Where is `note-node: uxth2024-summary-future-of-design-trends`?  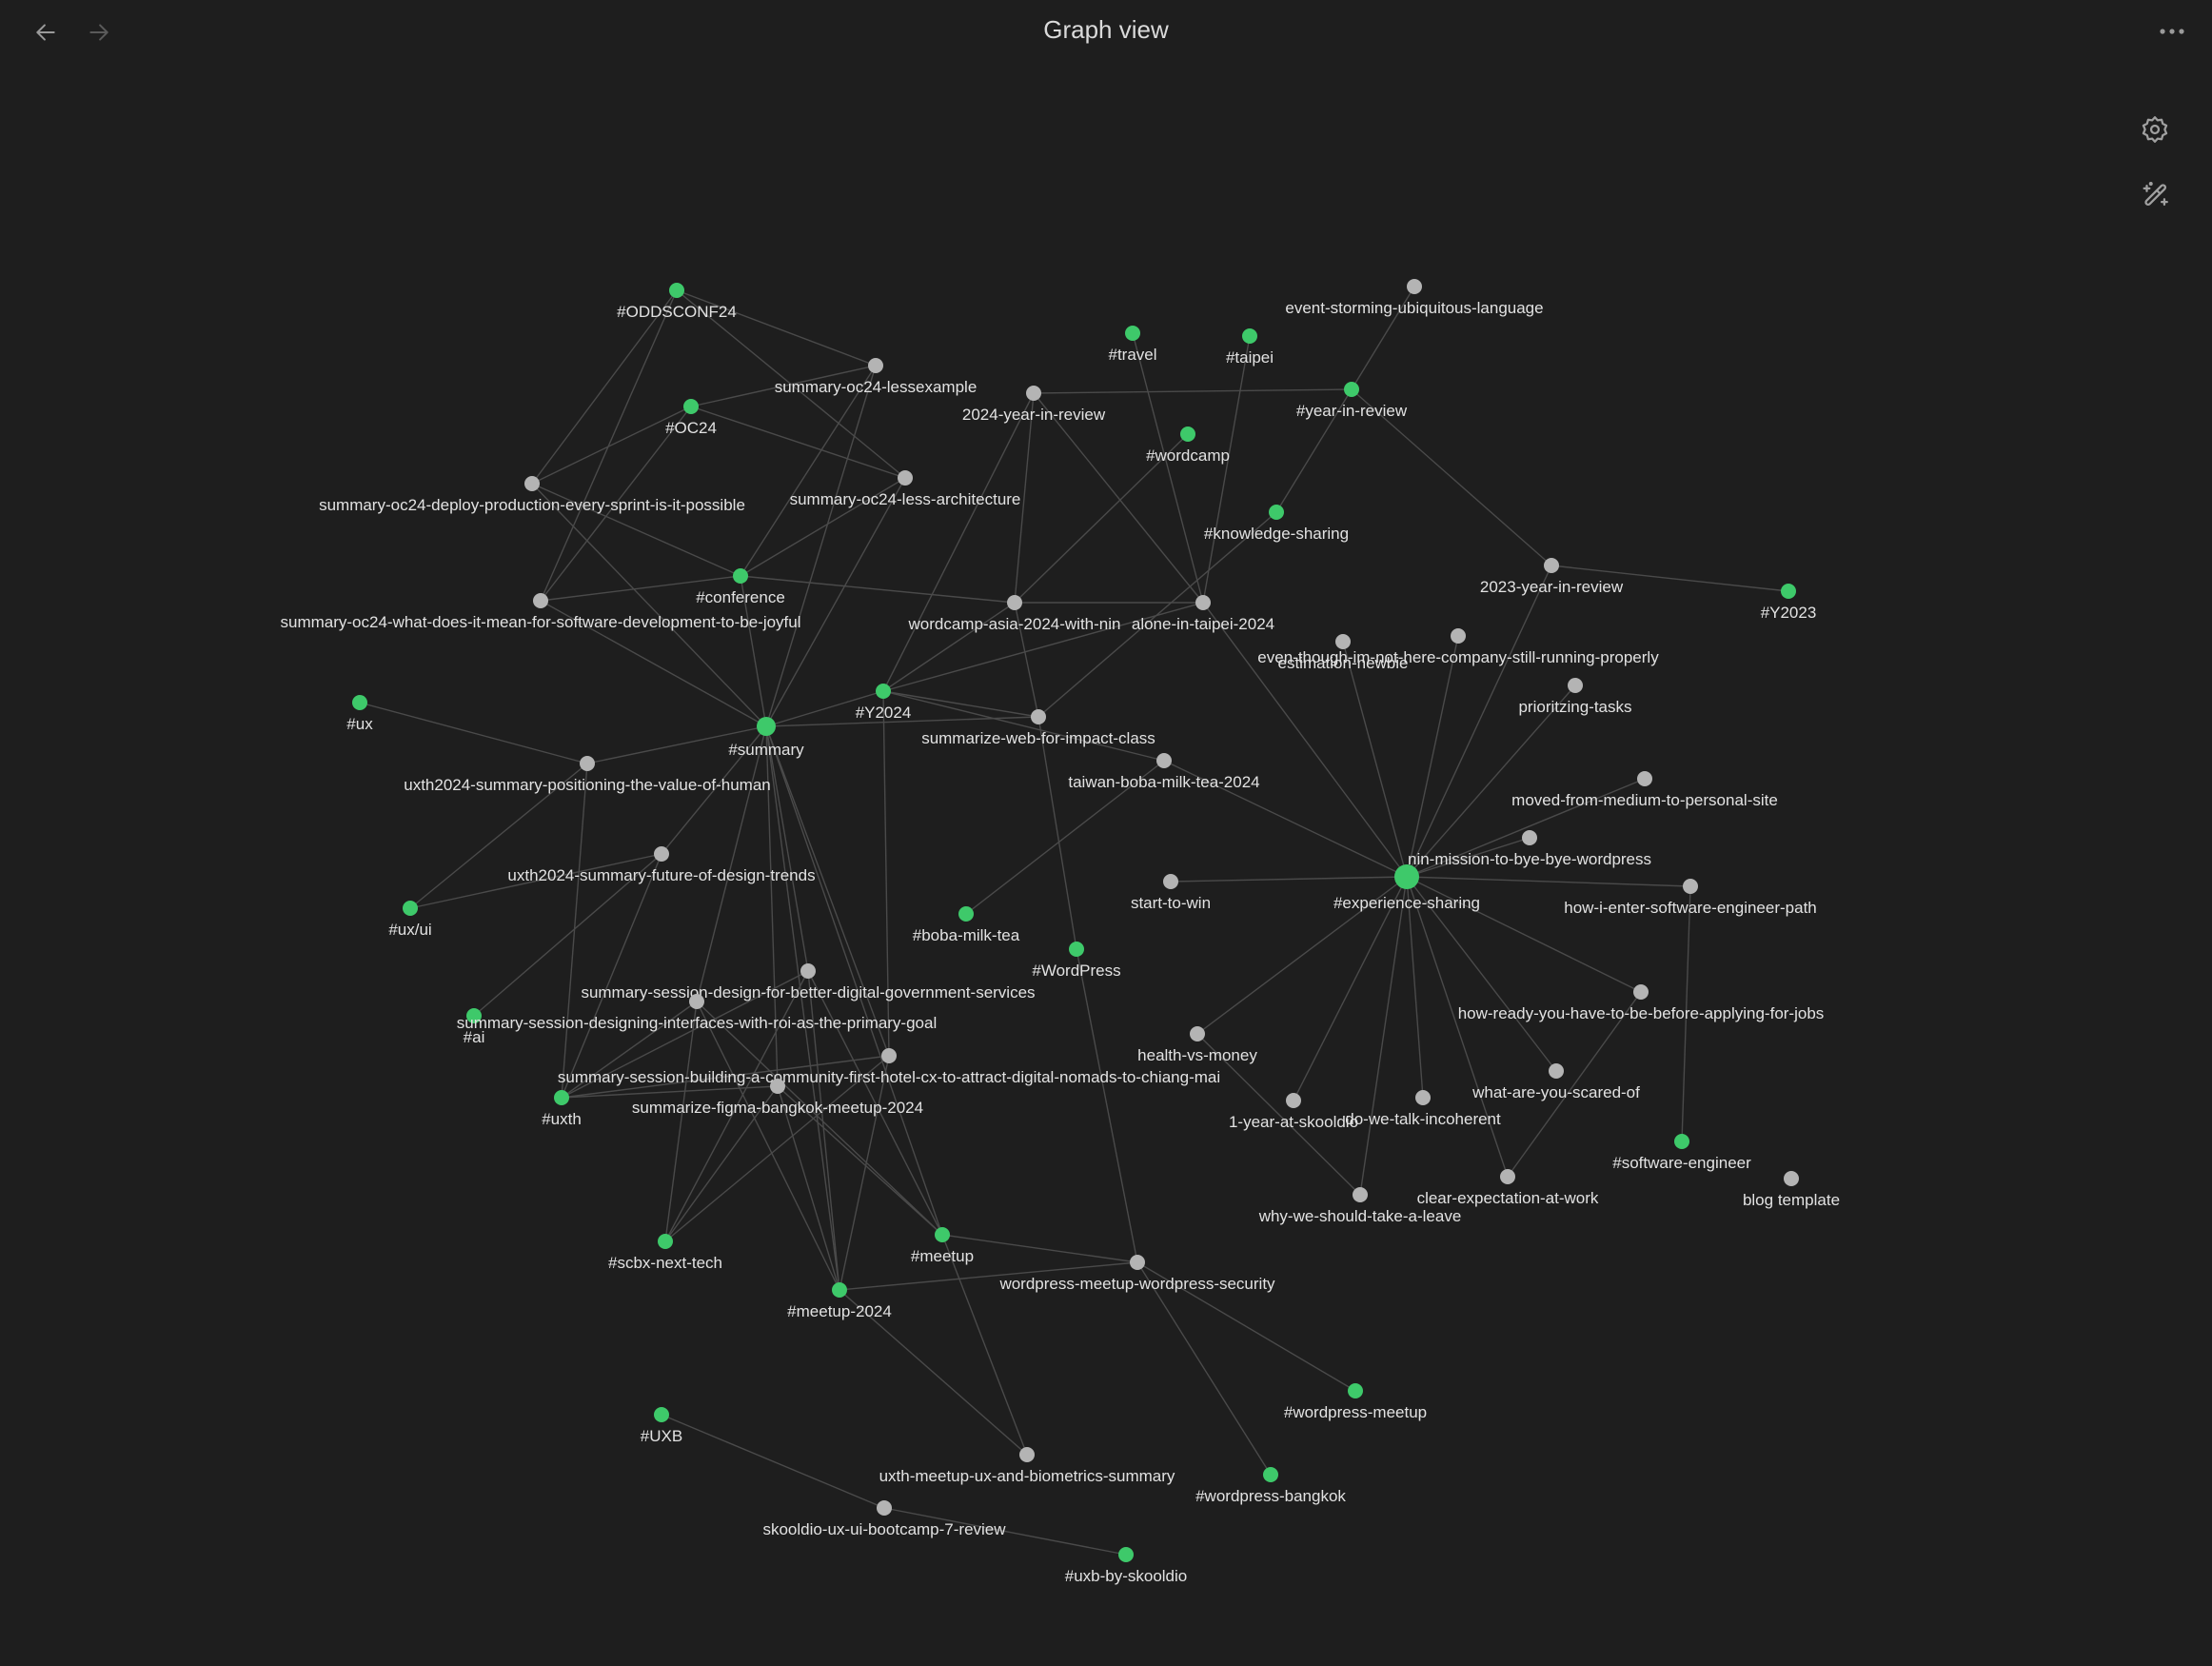
note-node: uxth2024-summary-future-of-design-trends is located at coordinates (661, 865).